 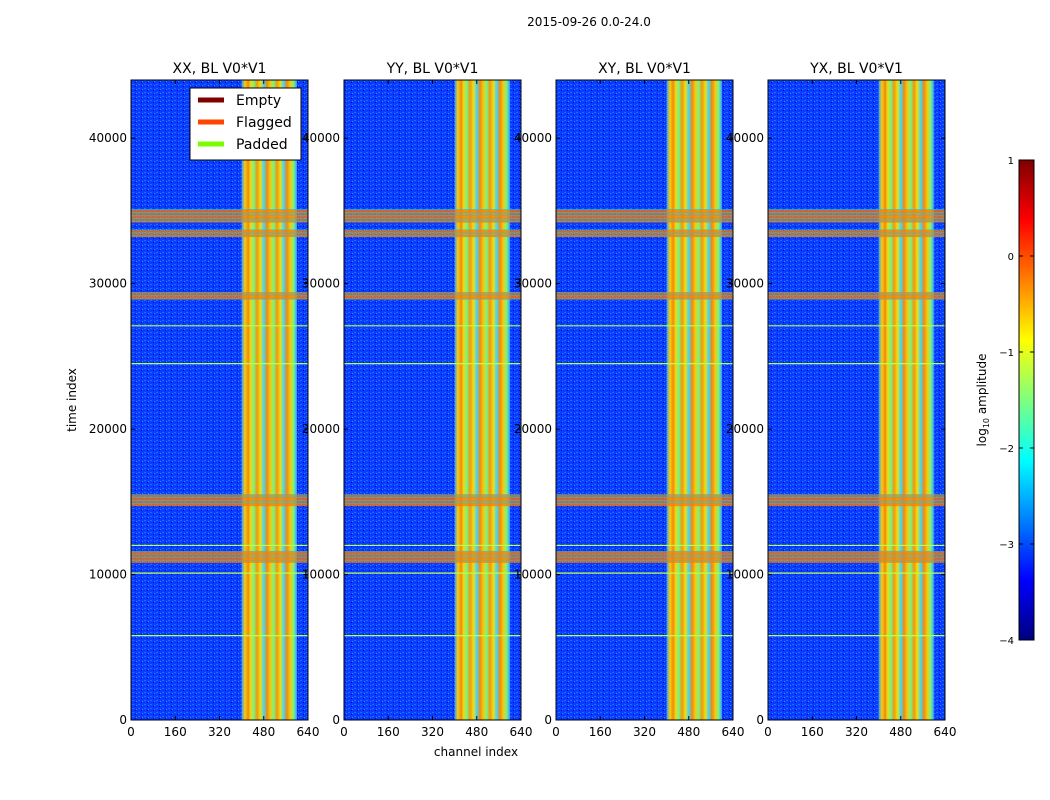 What do you see at coordinates (1006, 641) in the screenshot?
I see `colorbar-tick-label: −4` at bounding box center [1006, 641].